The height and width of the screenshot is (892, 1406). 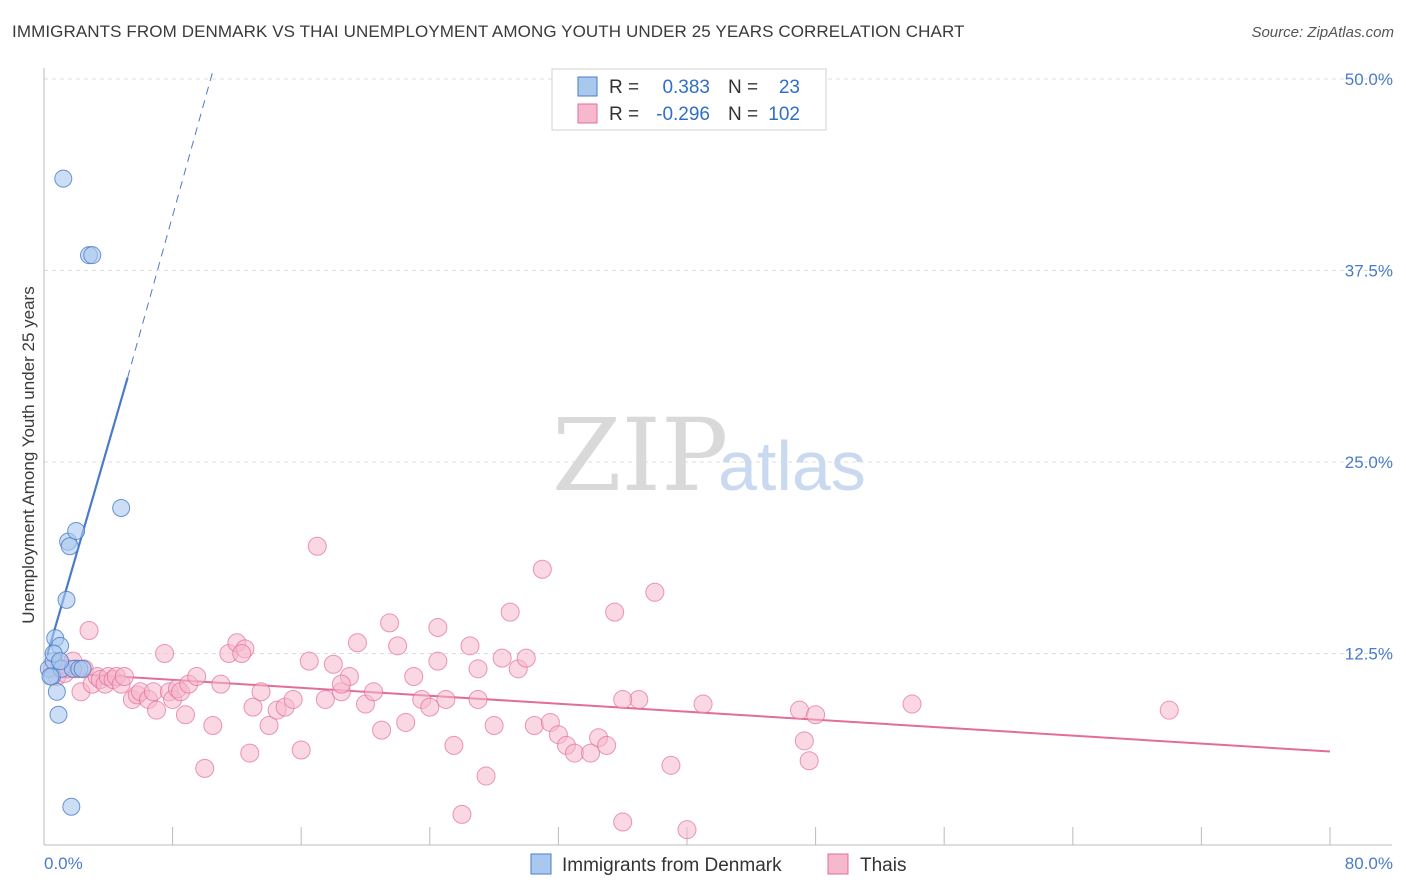 What do you see at coordinates (838, 864) in the screenshot?
I see `bottom-legend-swatch-thais` at bounding box center [838, 864].